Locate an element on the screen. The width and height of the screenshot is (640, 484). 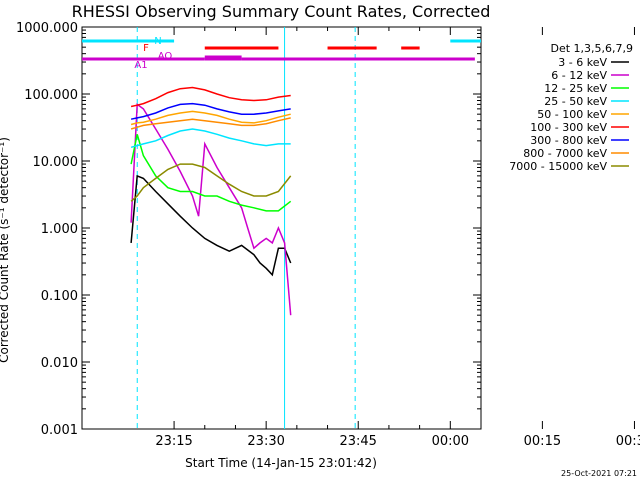
flag-label: A1 is located at coordinates (140, 65).